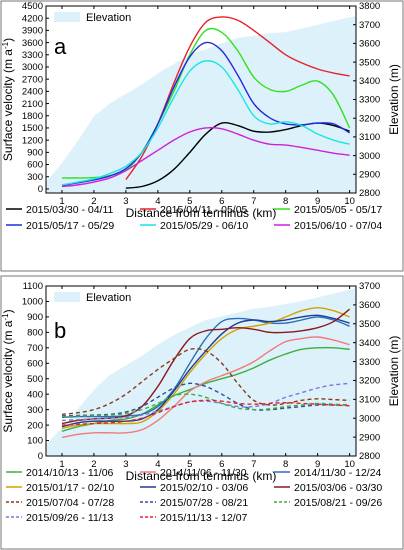 The image size is (404, 550). I want to click on y-tick-label: 2700, so click(32, 79).